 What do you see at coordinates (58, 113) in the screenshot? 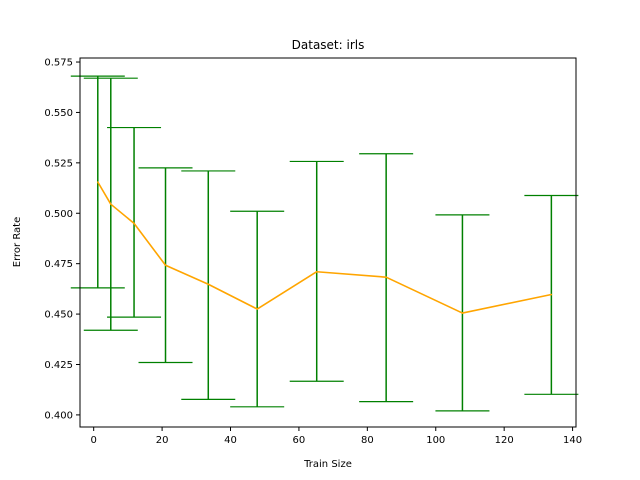
I see `y-tick-label: 0.550` at bounding box center [58, 113].